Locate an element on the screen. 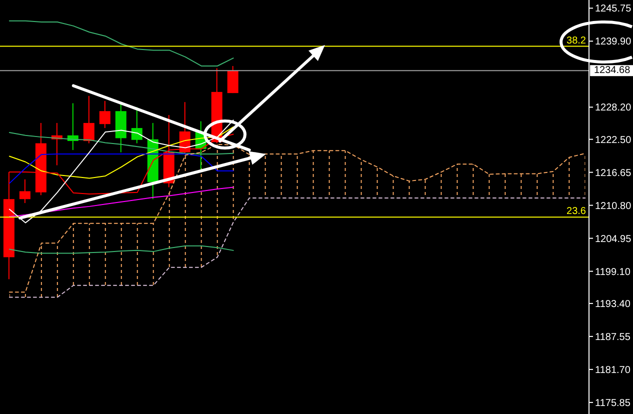 This screenshot has height=414, width=633. ref-line-label: 1234.68 is located at coordinates (612, 70).